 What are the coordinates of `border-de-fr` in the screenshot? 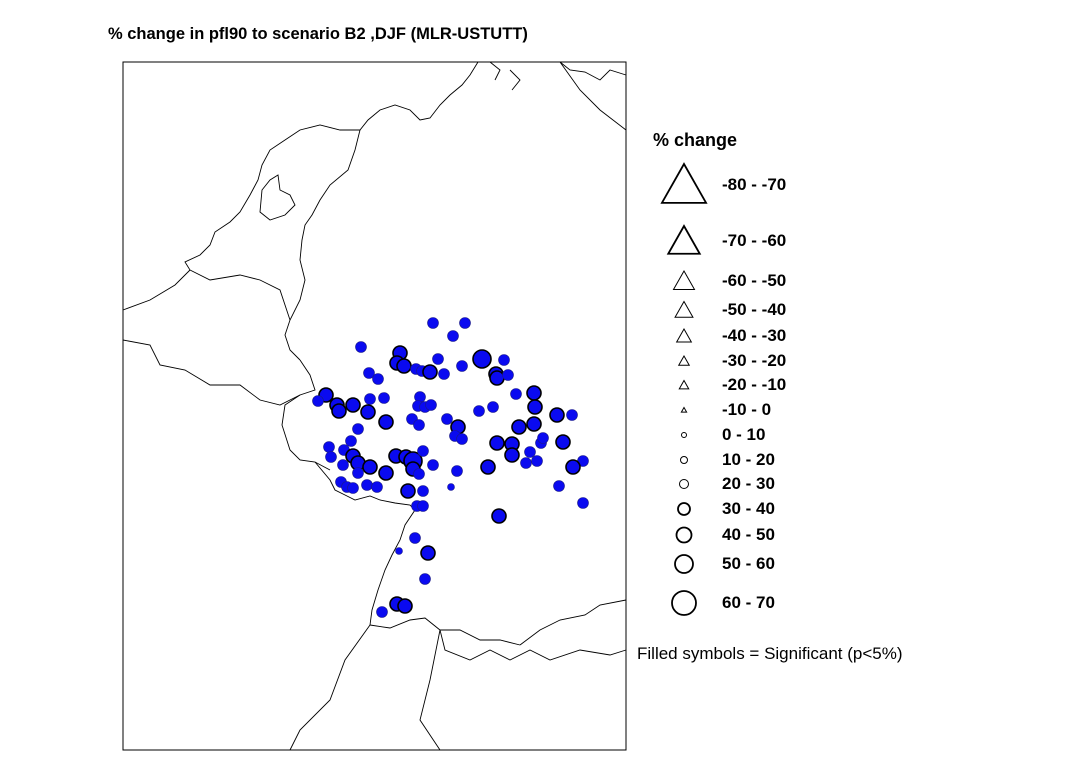 It's located at (365, 543).